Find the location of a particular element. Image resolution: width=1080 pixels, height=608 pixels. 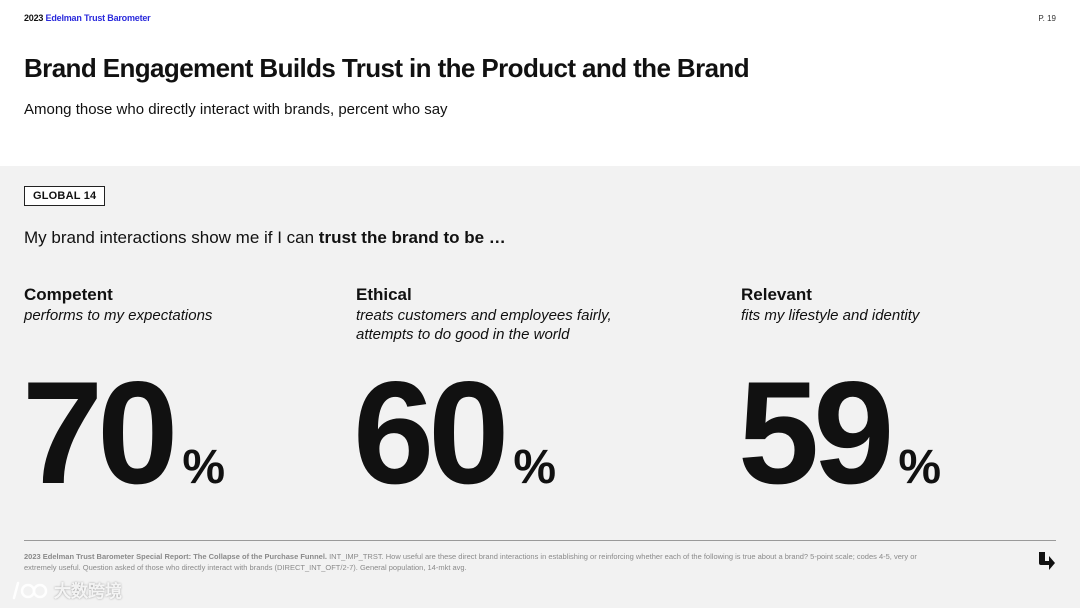

metric-number: 70 is located at coordinates (100, 432).